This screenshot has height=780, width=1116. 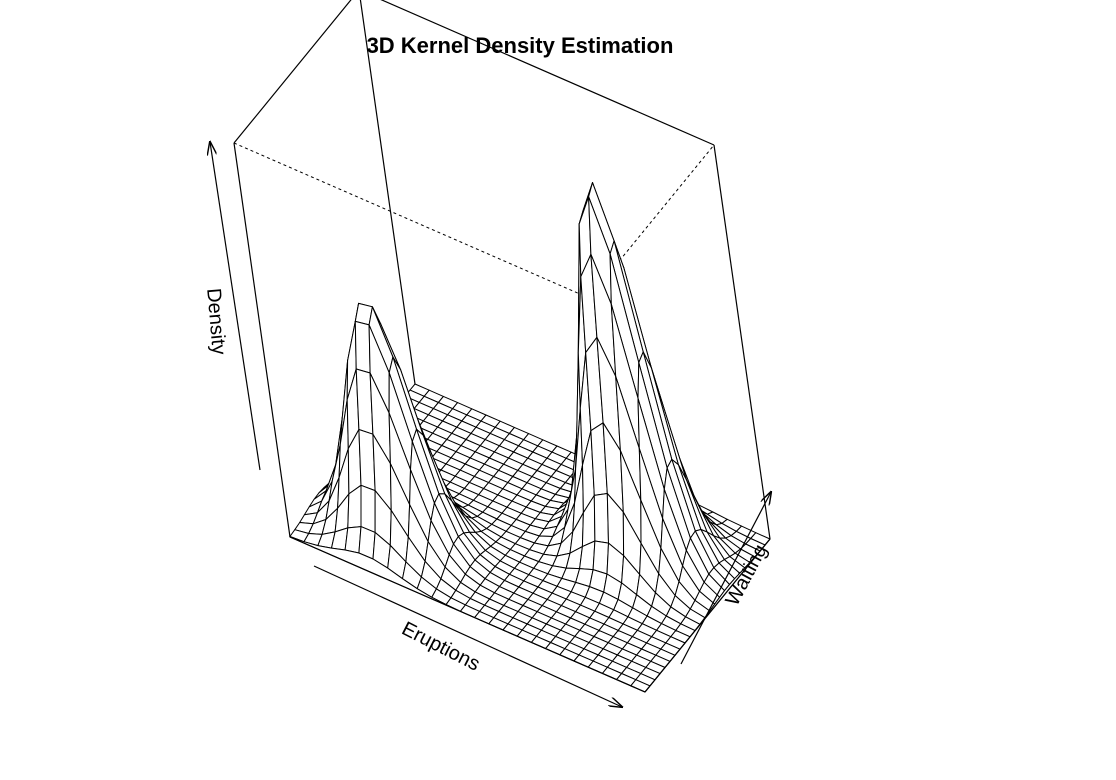 I want to click on z-axis-label: Density, so click(x=216, y=321).